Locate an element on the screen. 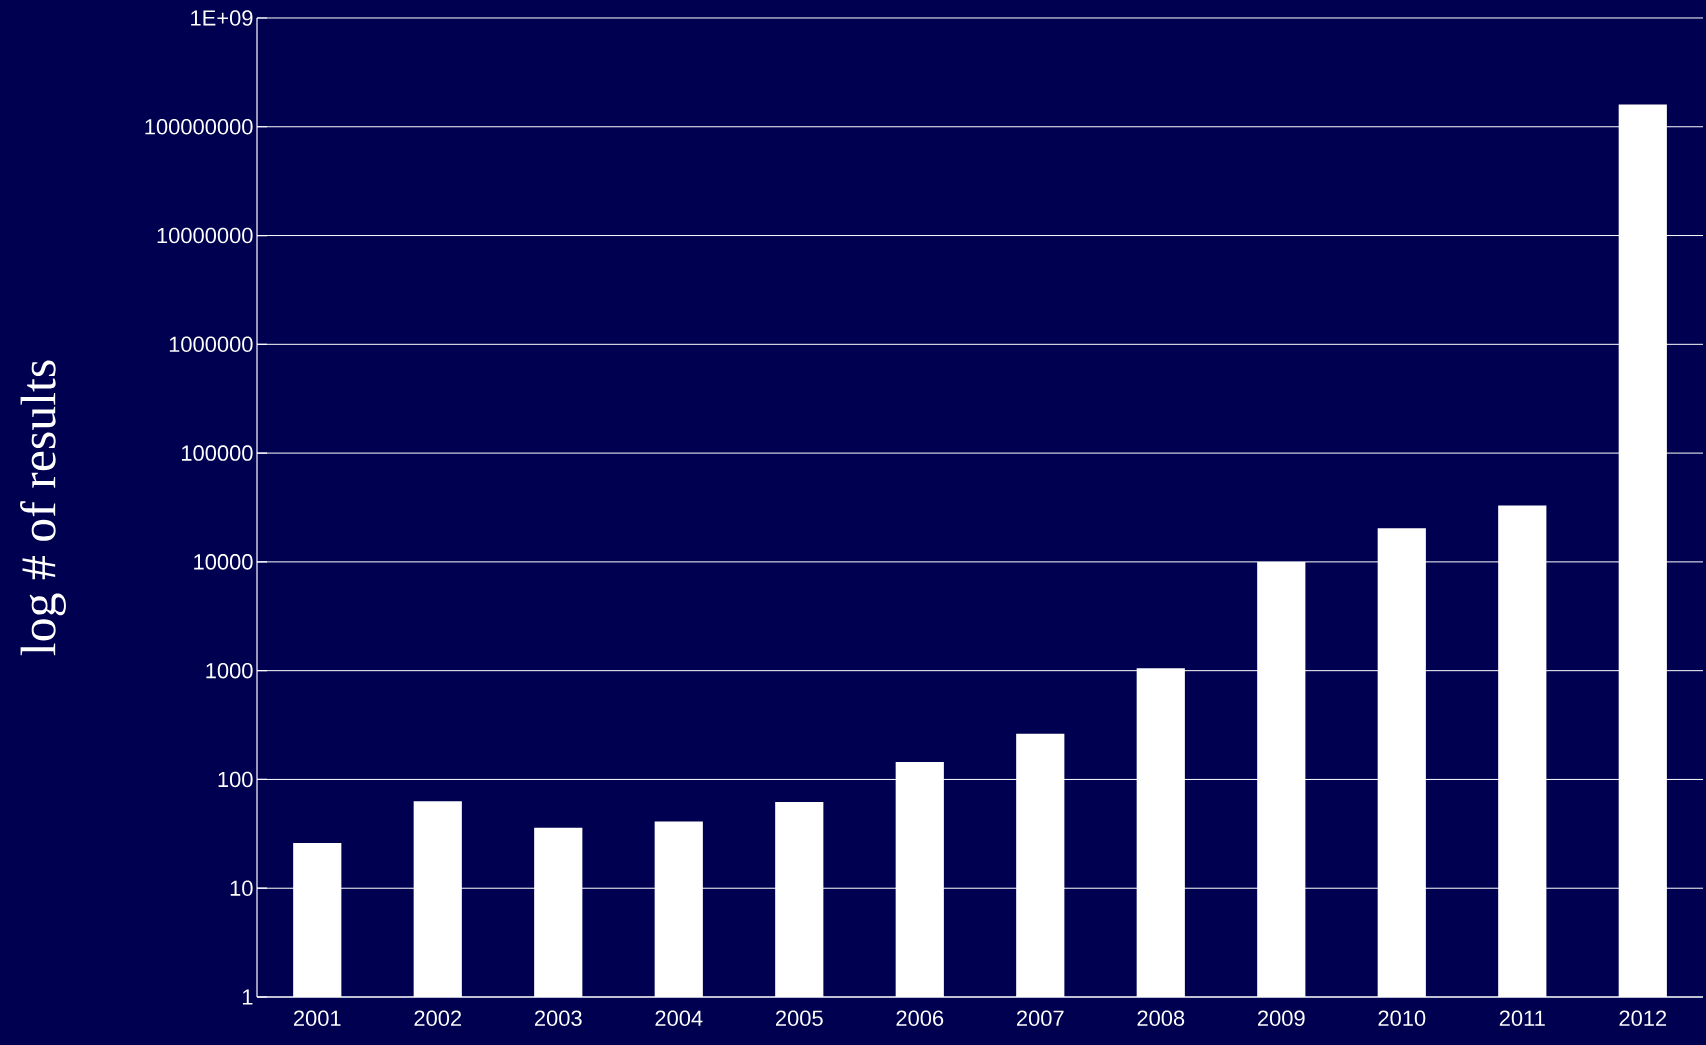 This screenshot has width=1706, height=1045. y-tick-label: 10000000 is located at coordinates (205, 235).